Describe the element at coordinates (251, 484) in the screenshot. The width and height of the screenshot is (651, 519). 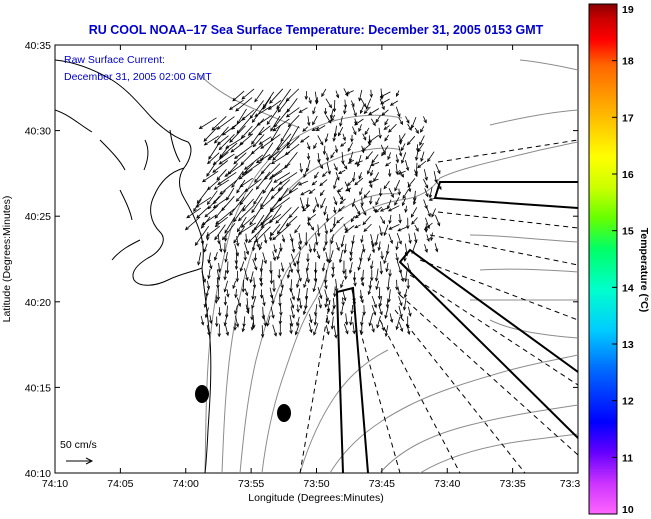
I see `x-tick-label: 73:55` at that location.